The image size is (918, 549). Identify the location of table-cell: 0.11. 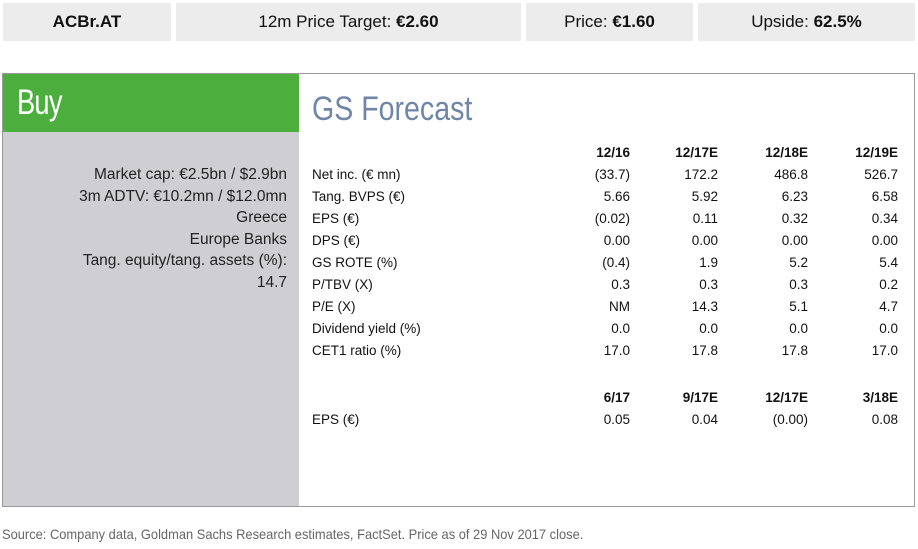
(705, 218).